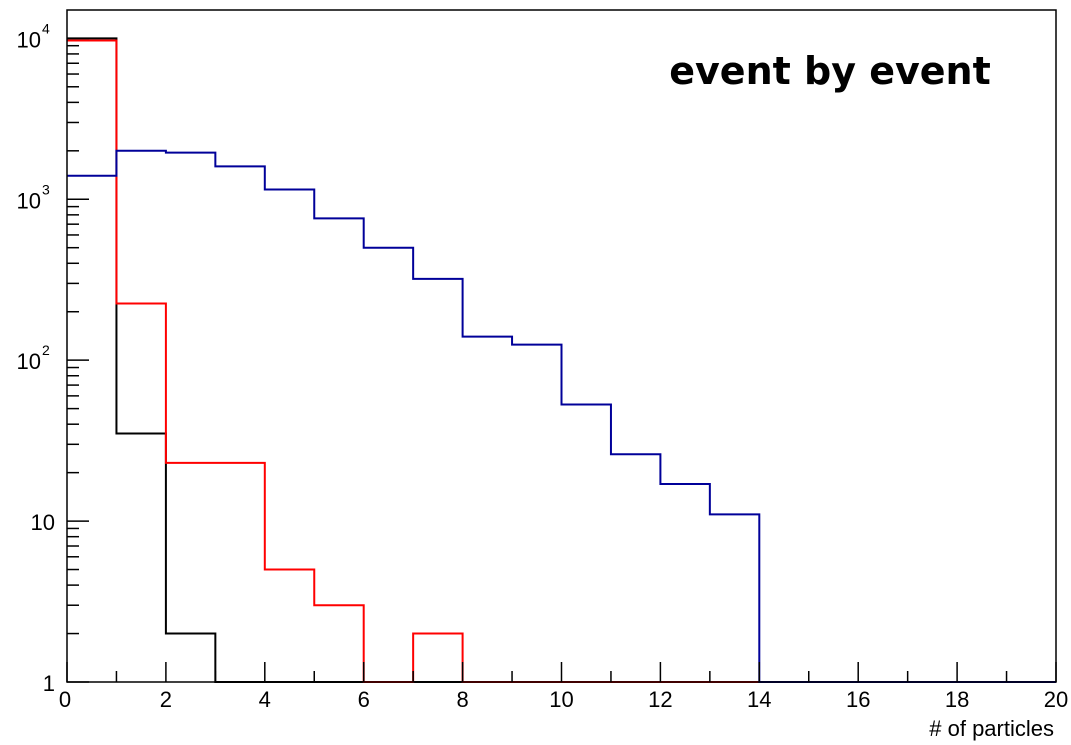  I want to click on y-tick-exponent: 2, so click(46, 350).